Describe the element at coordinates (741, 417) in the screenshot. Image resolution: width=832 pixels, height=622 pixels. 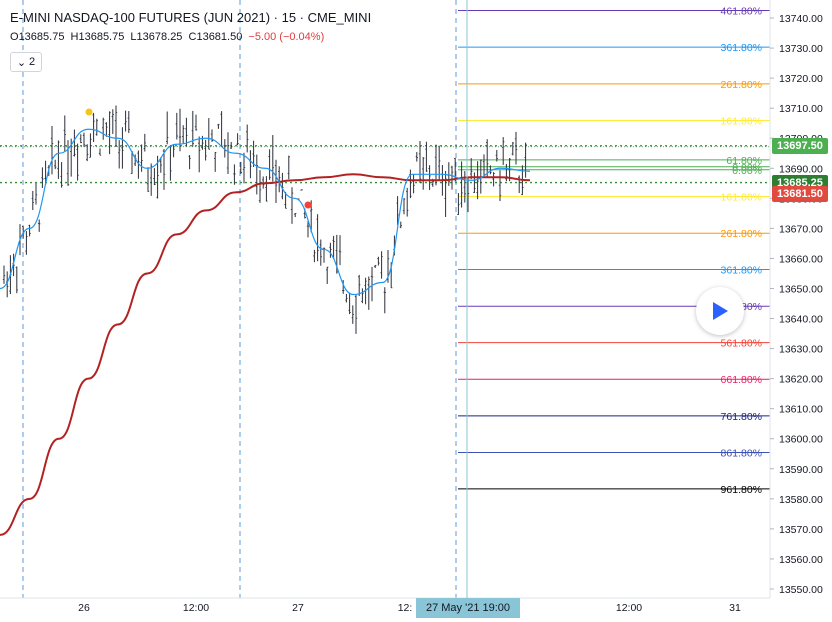
I see `fib-level-label: 761.80%` at that location.